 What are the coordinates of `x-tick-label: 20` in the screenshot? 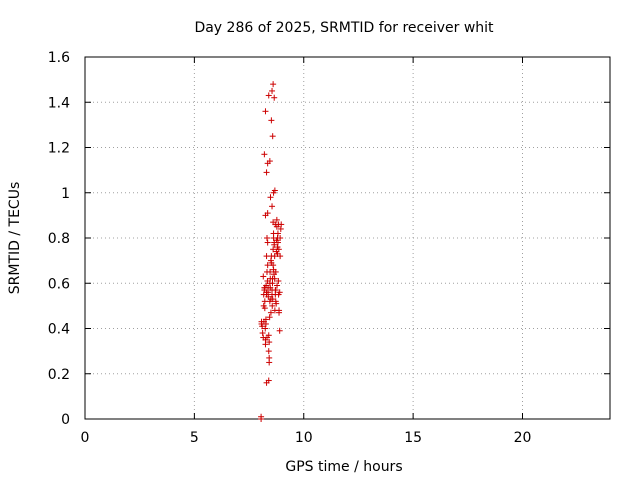 It's located at (523, 438).